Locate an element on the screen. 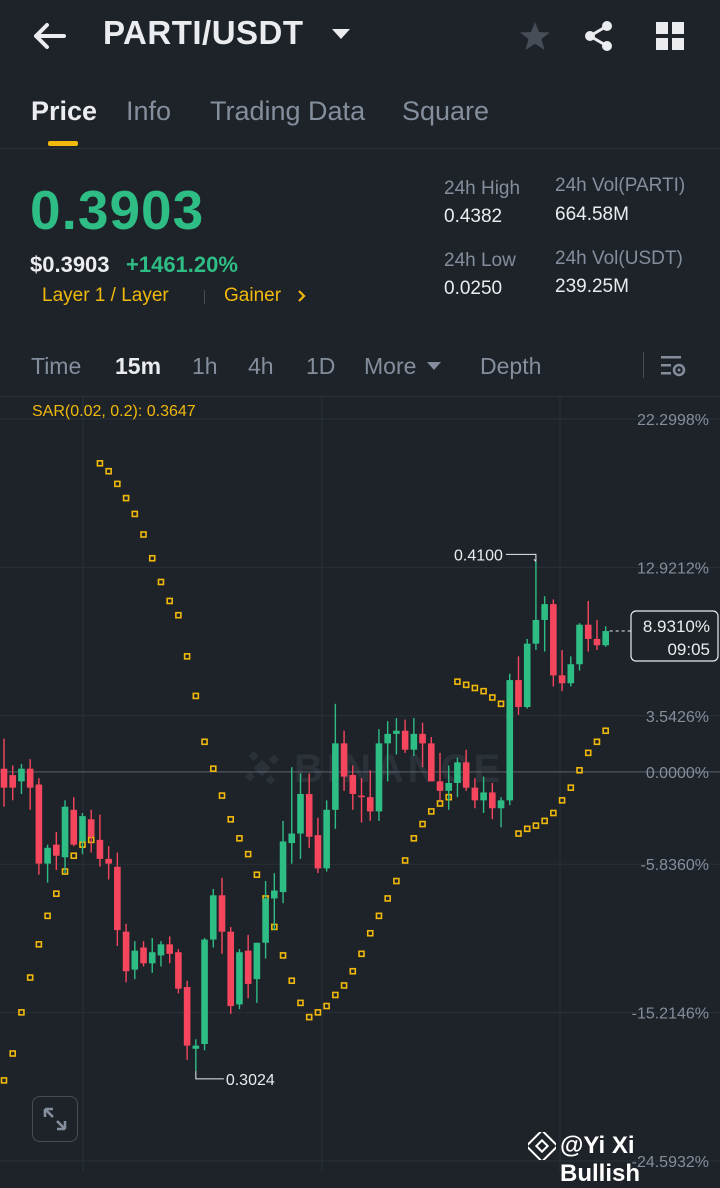 This screenshot has width=720, height=1188. grid-menu-icon is located at coordinates (670, 36).